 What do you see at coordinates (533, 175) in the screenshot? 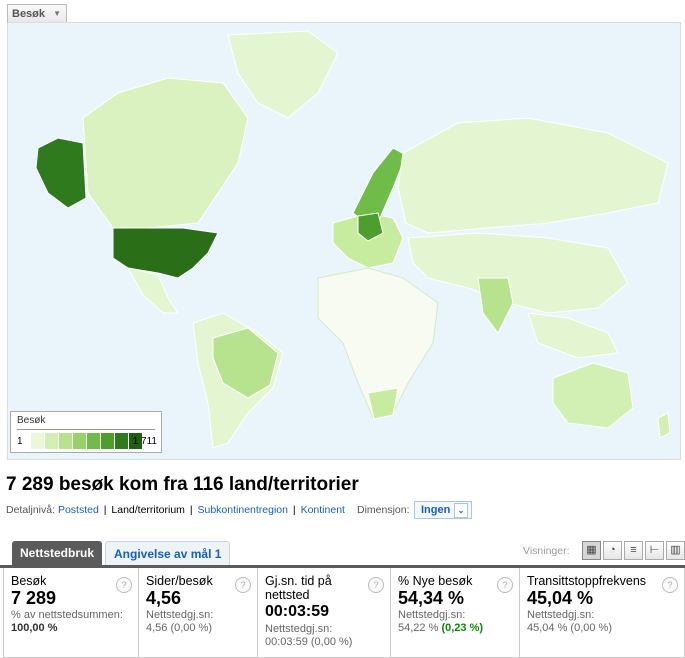
I see `map-region-russia` at bounding box center [533, 175].